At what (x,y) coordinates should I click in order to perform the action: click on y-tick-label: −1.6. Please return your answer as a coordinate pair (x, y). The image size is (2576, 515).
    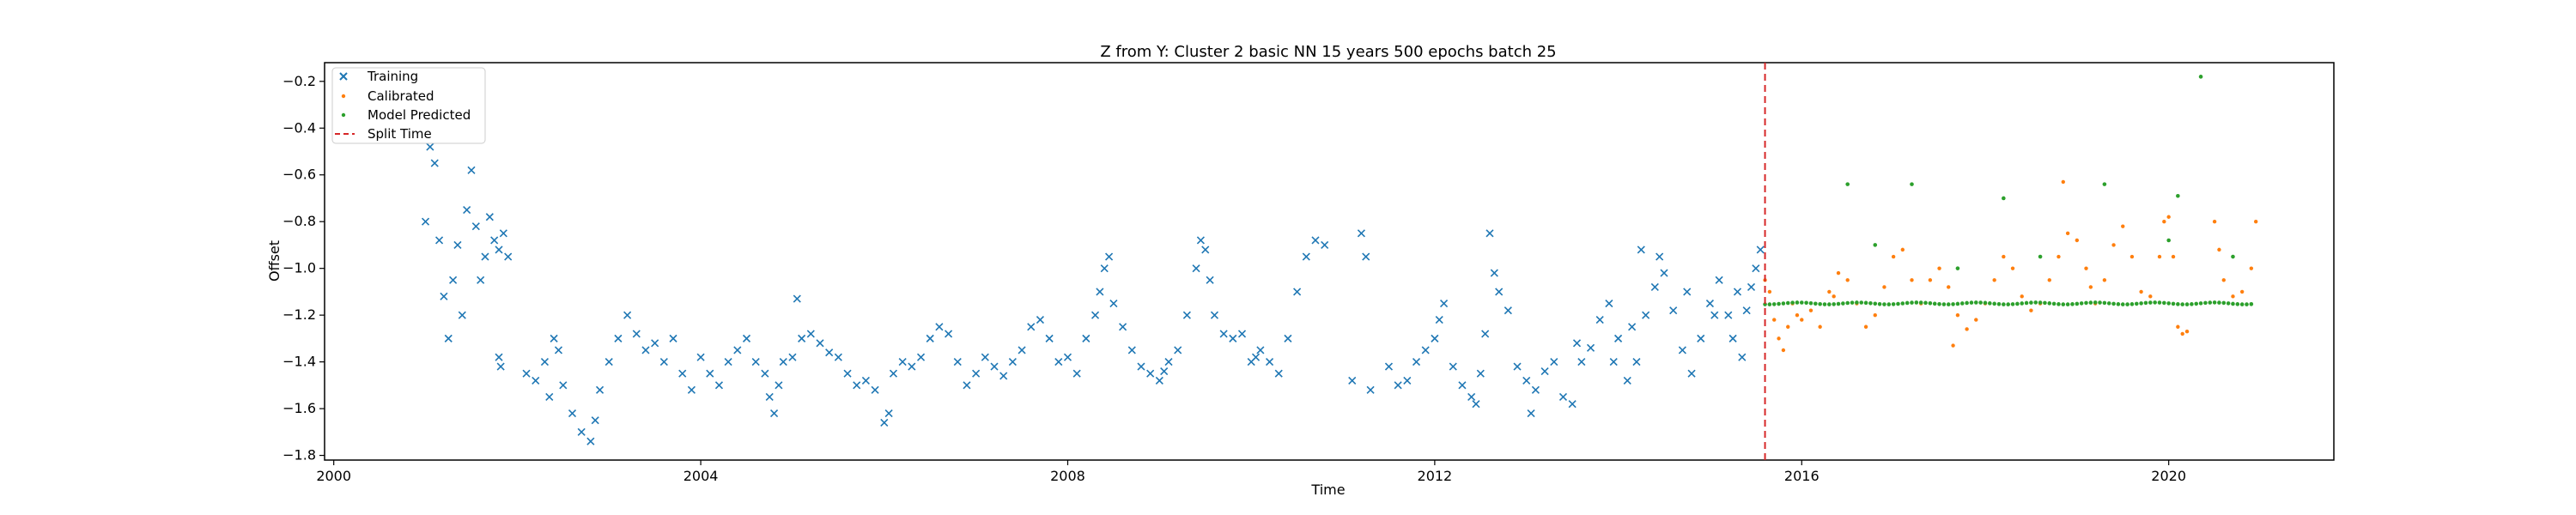
    Looking at the image, I should click on (300, 408).